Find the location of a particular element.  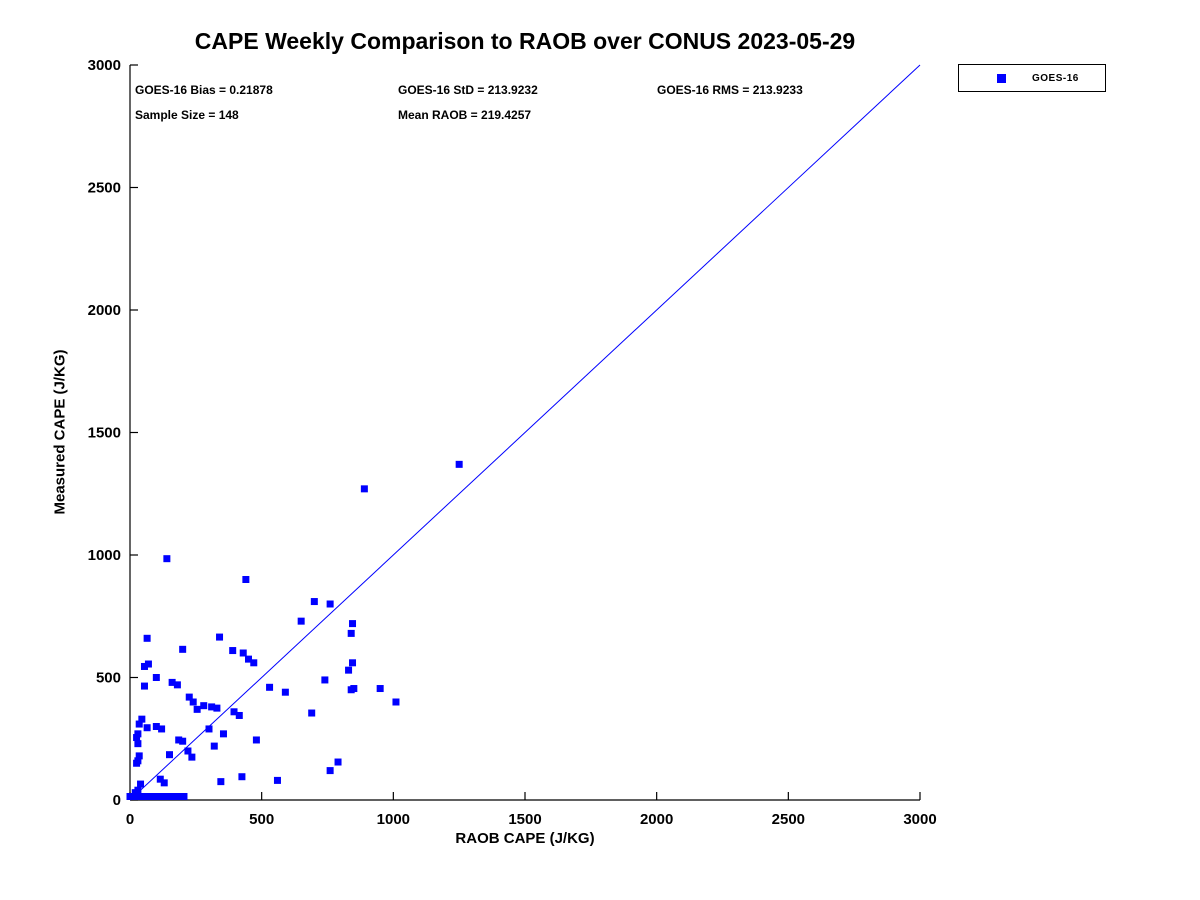

stat-rms: GOES-16 RMS = 213.9233 is located at coordinates (730, 90).